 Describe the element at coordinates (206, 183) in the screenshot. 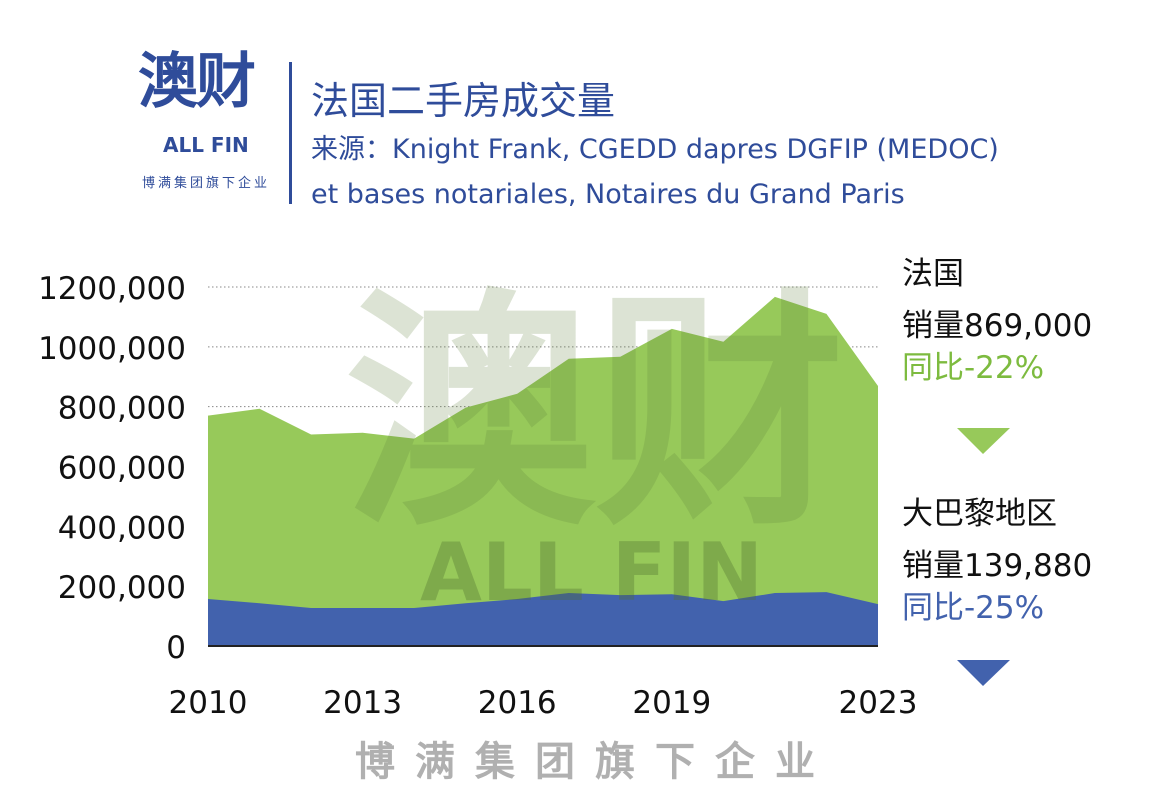

I see `logo-sub: 博满集团旗下企业` at that location.